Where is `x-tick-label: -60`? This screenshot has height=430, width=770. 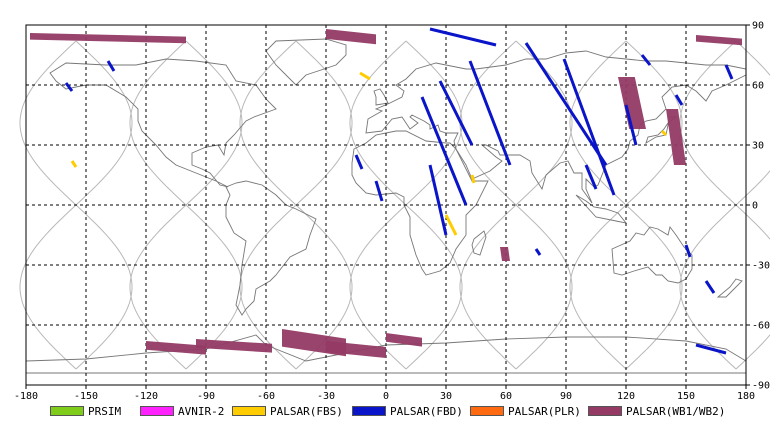 x-tick-label: -60 is located at coordinates (266, 396).